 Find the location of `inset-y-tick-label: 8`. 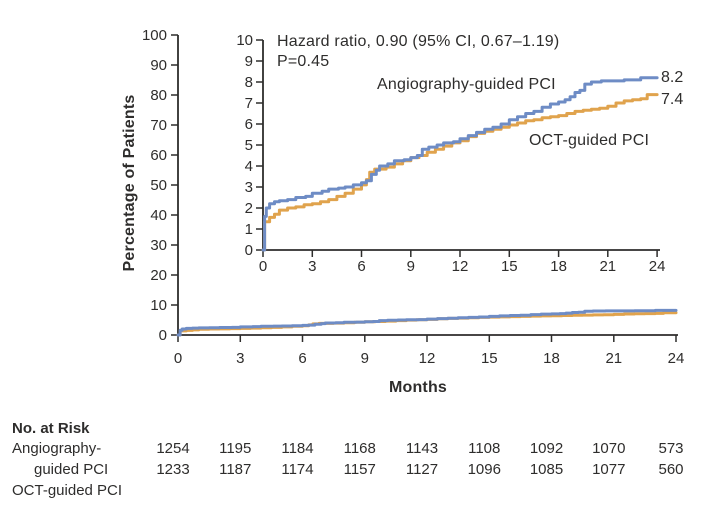

inset-y-tick-label: 8 is located at coordinates (249, 82).